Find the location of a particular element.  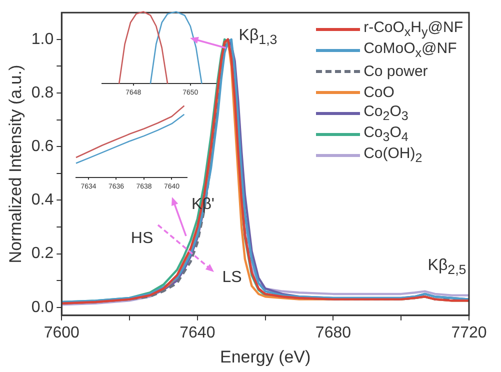

legend-label: CoO is located at coordinates (379, 92).